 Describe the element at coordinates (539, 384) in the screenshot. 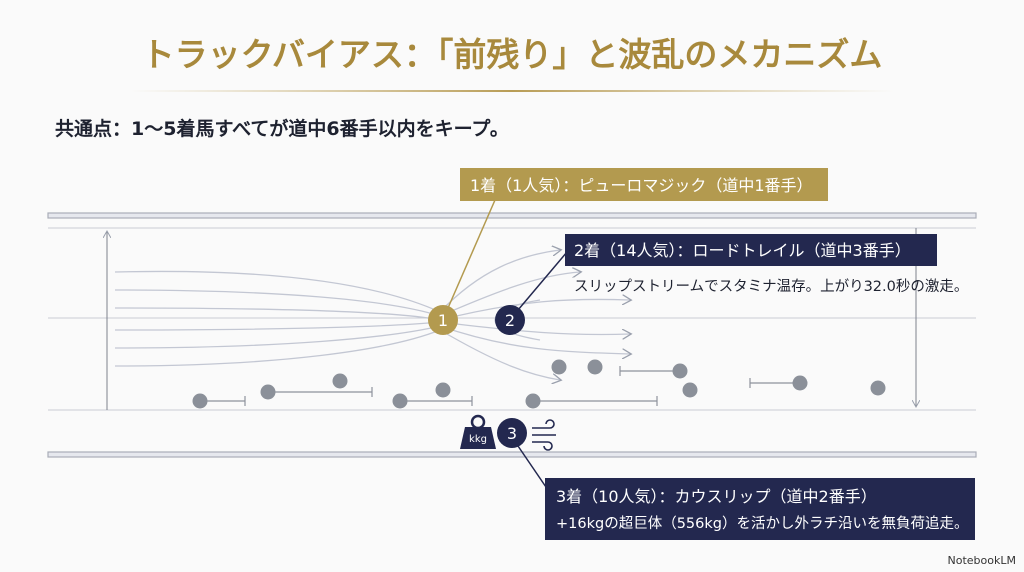

I see `field-horses` at that location.